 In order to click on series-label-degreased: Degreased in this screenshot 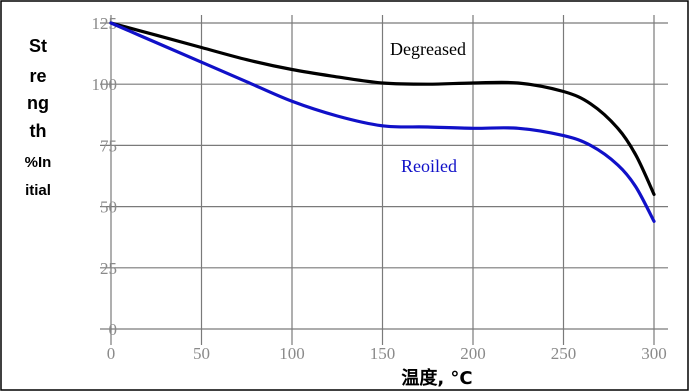, I will do `click(428, 49)`.